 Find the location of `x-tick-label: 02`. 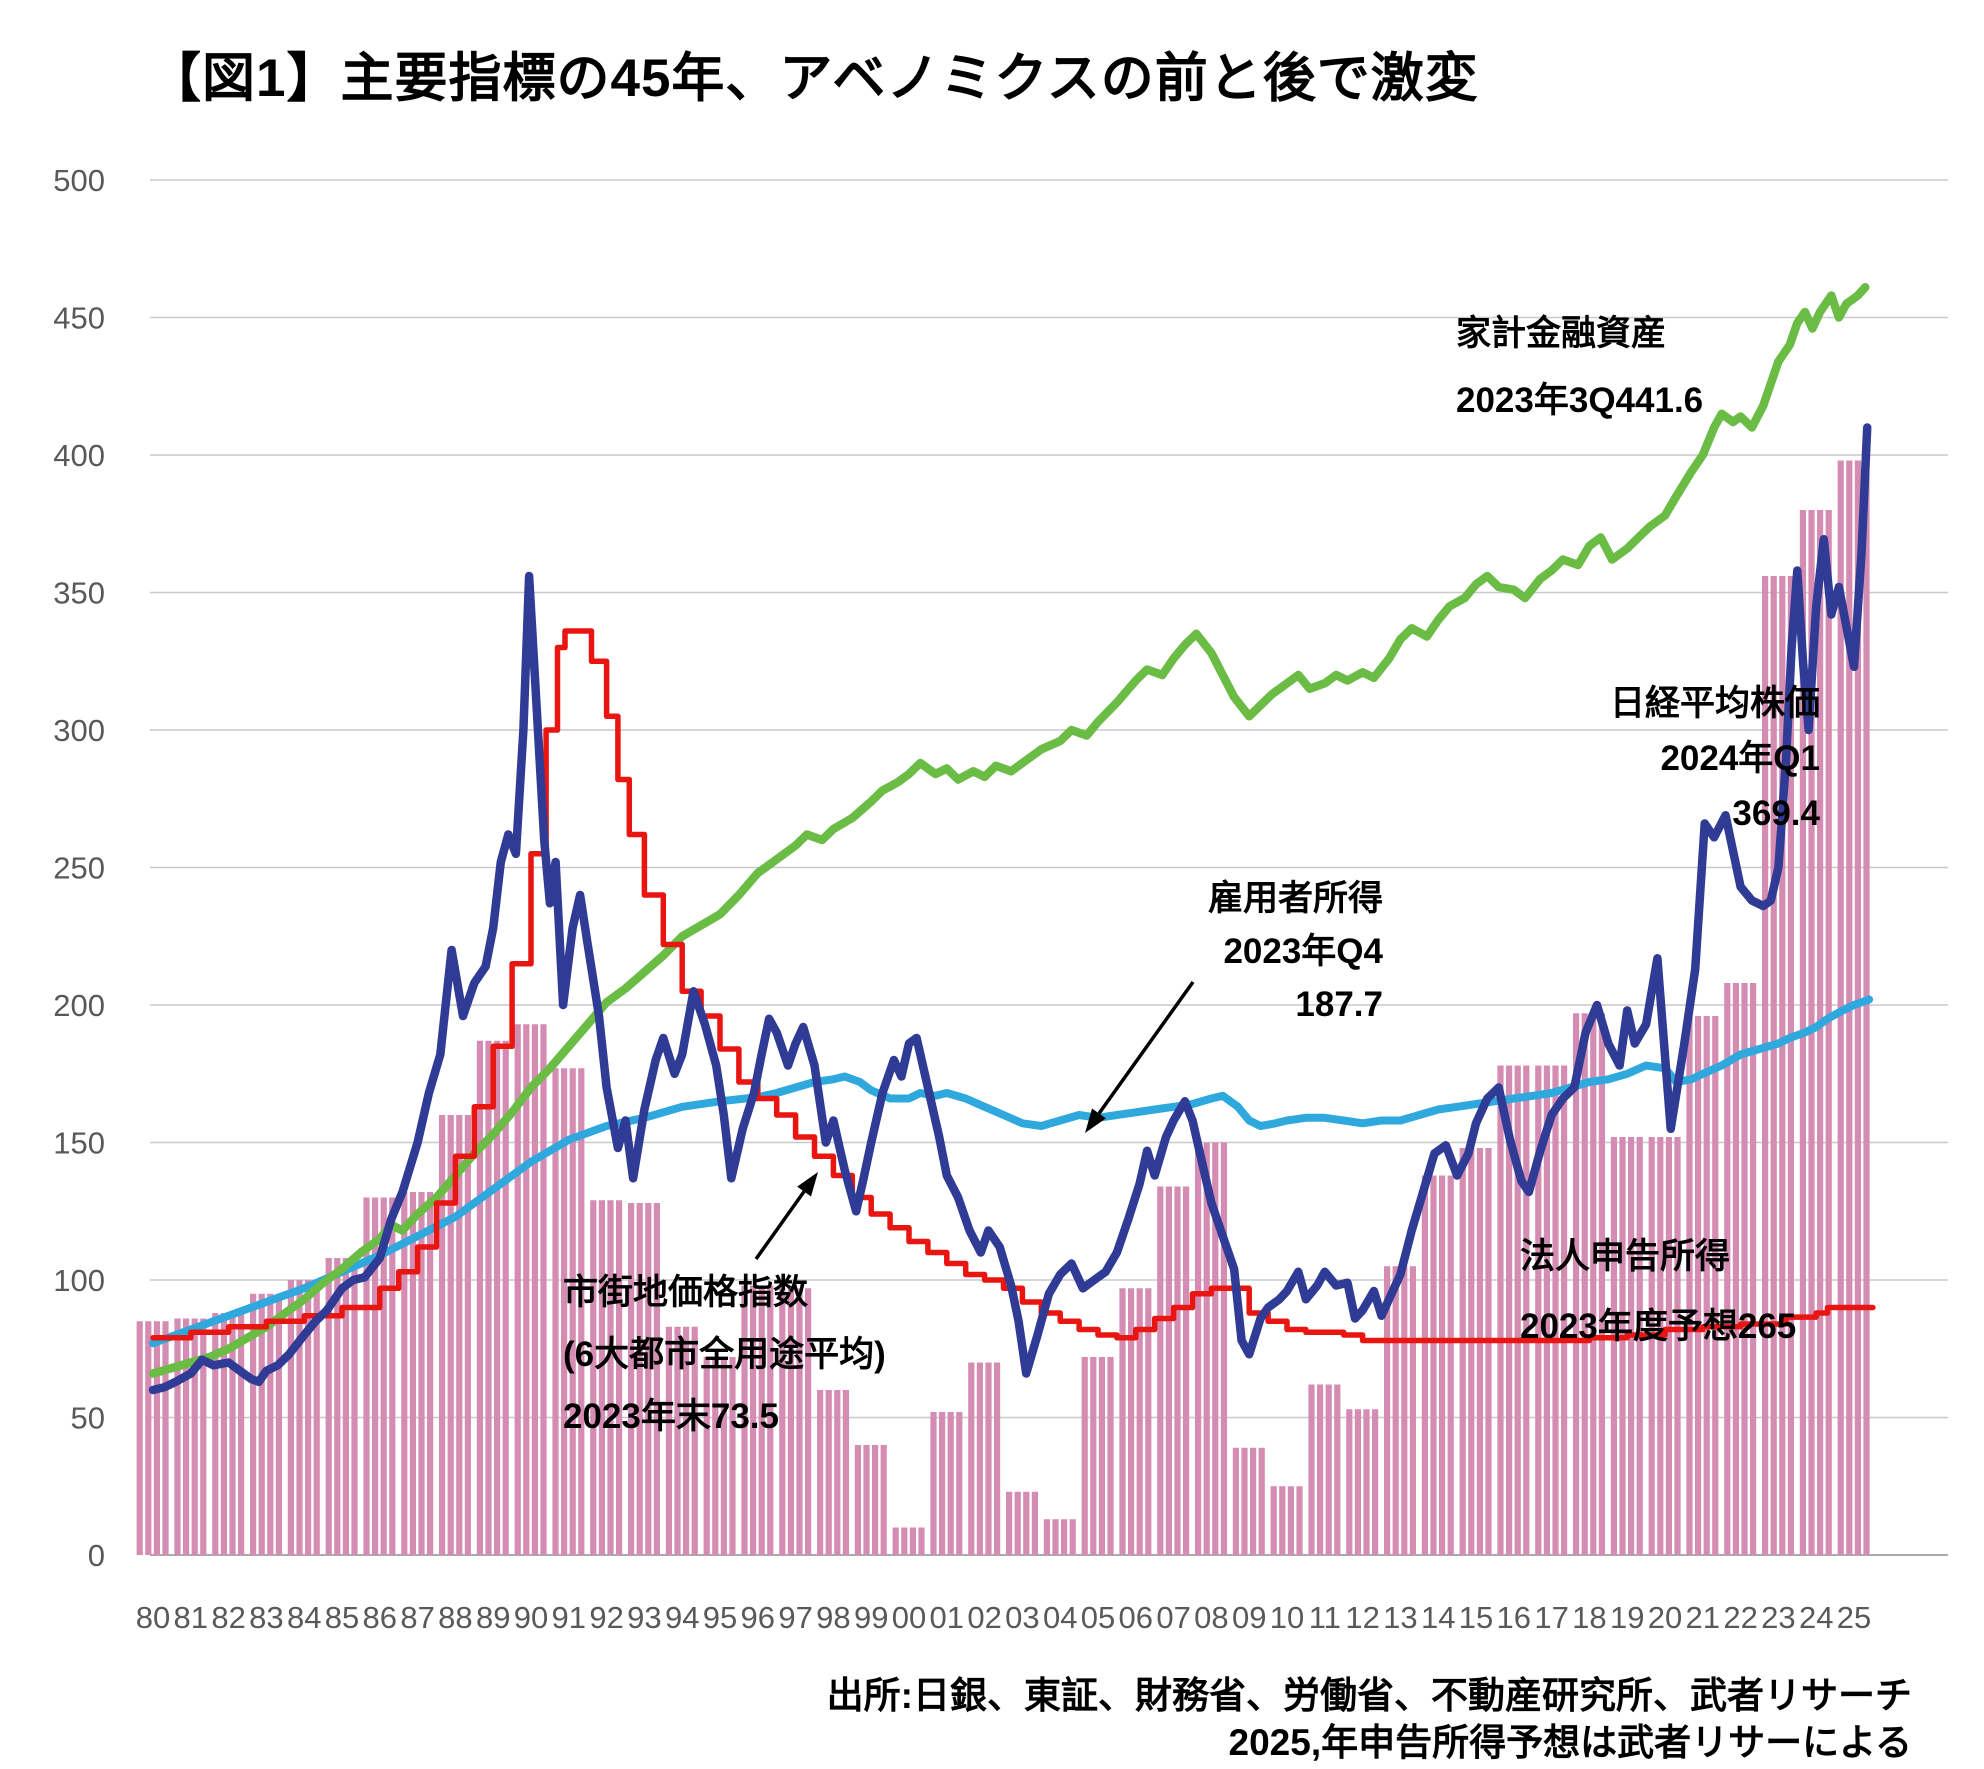

x-tick-label: 02 is located at coordinates (984, 1617).